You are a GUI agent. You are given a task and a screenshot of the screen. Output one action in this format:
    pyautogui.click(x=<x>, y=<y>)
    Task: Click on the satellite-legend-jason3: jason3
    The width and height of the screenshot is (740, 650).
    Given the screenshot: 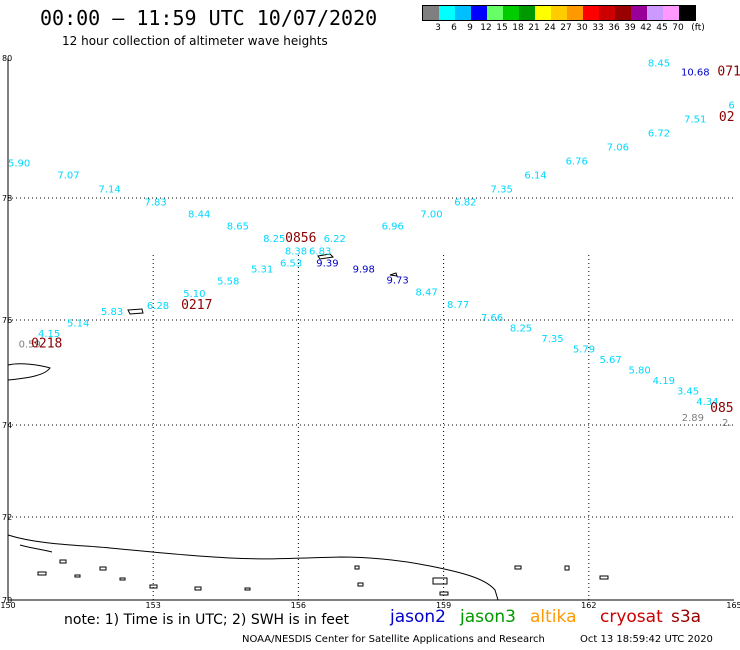 What is the action you would take?
    pyautogui.click(x=488, y=617)
    